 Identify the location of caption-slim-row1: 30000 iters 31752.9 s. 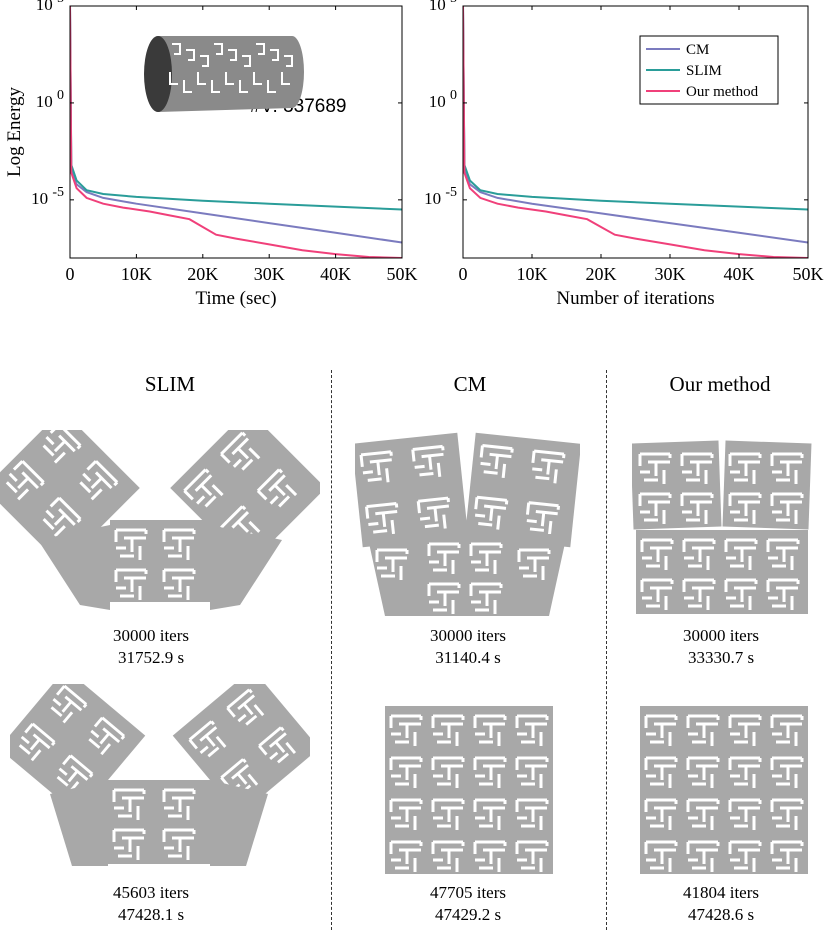
(151, 647).